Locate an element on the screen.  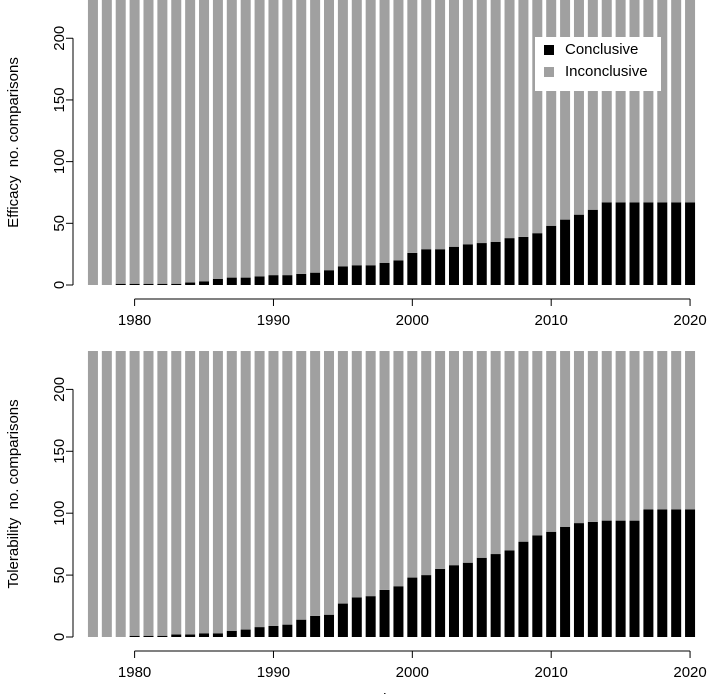
x-tick-label: 2000 is located at coordinates (412, 320).